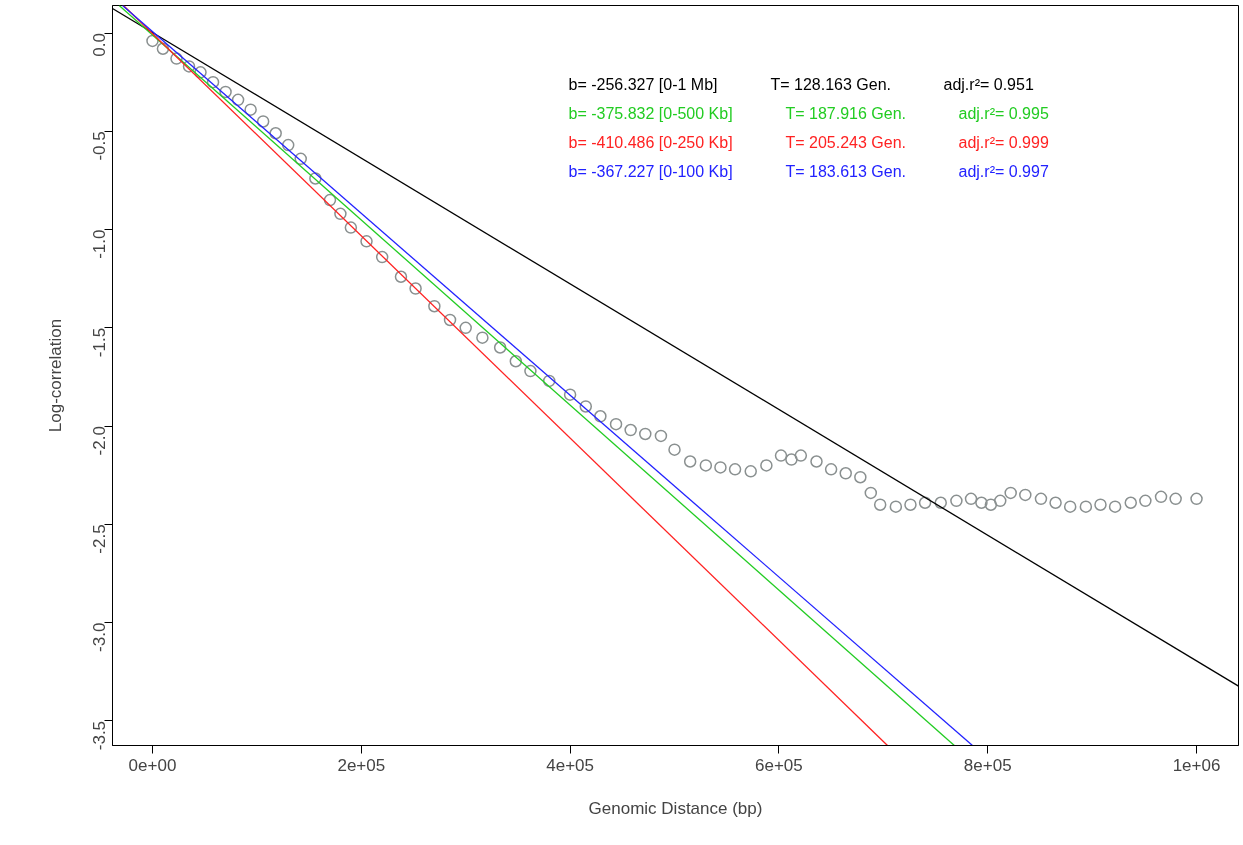 The height and width of the screenshot is (845, 1243). What do you see at coordinates (100, 539) in the screenshot?
I see `y-tick-label: -2.5` at bounding box center [100, 539].